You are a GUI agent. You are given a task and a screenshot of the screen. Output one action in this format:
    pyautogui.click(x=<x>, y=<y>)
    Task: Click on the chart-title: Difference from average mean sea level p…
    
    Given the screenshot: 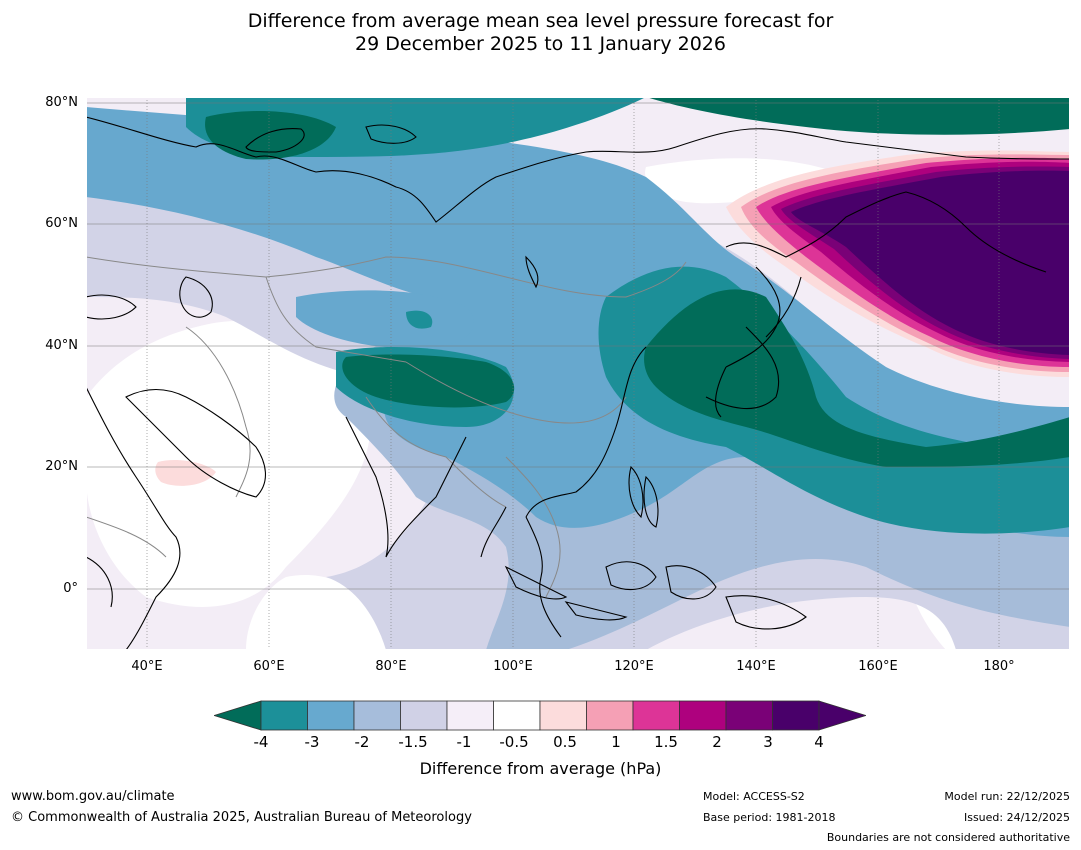 What is the action you would take?
    pyautogui.click(x=540, y=33)
    